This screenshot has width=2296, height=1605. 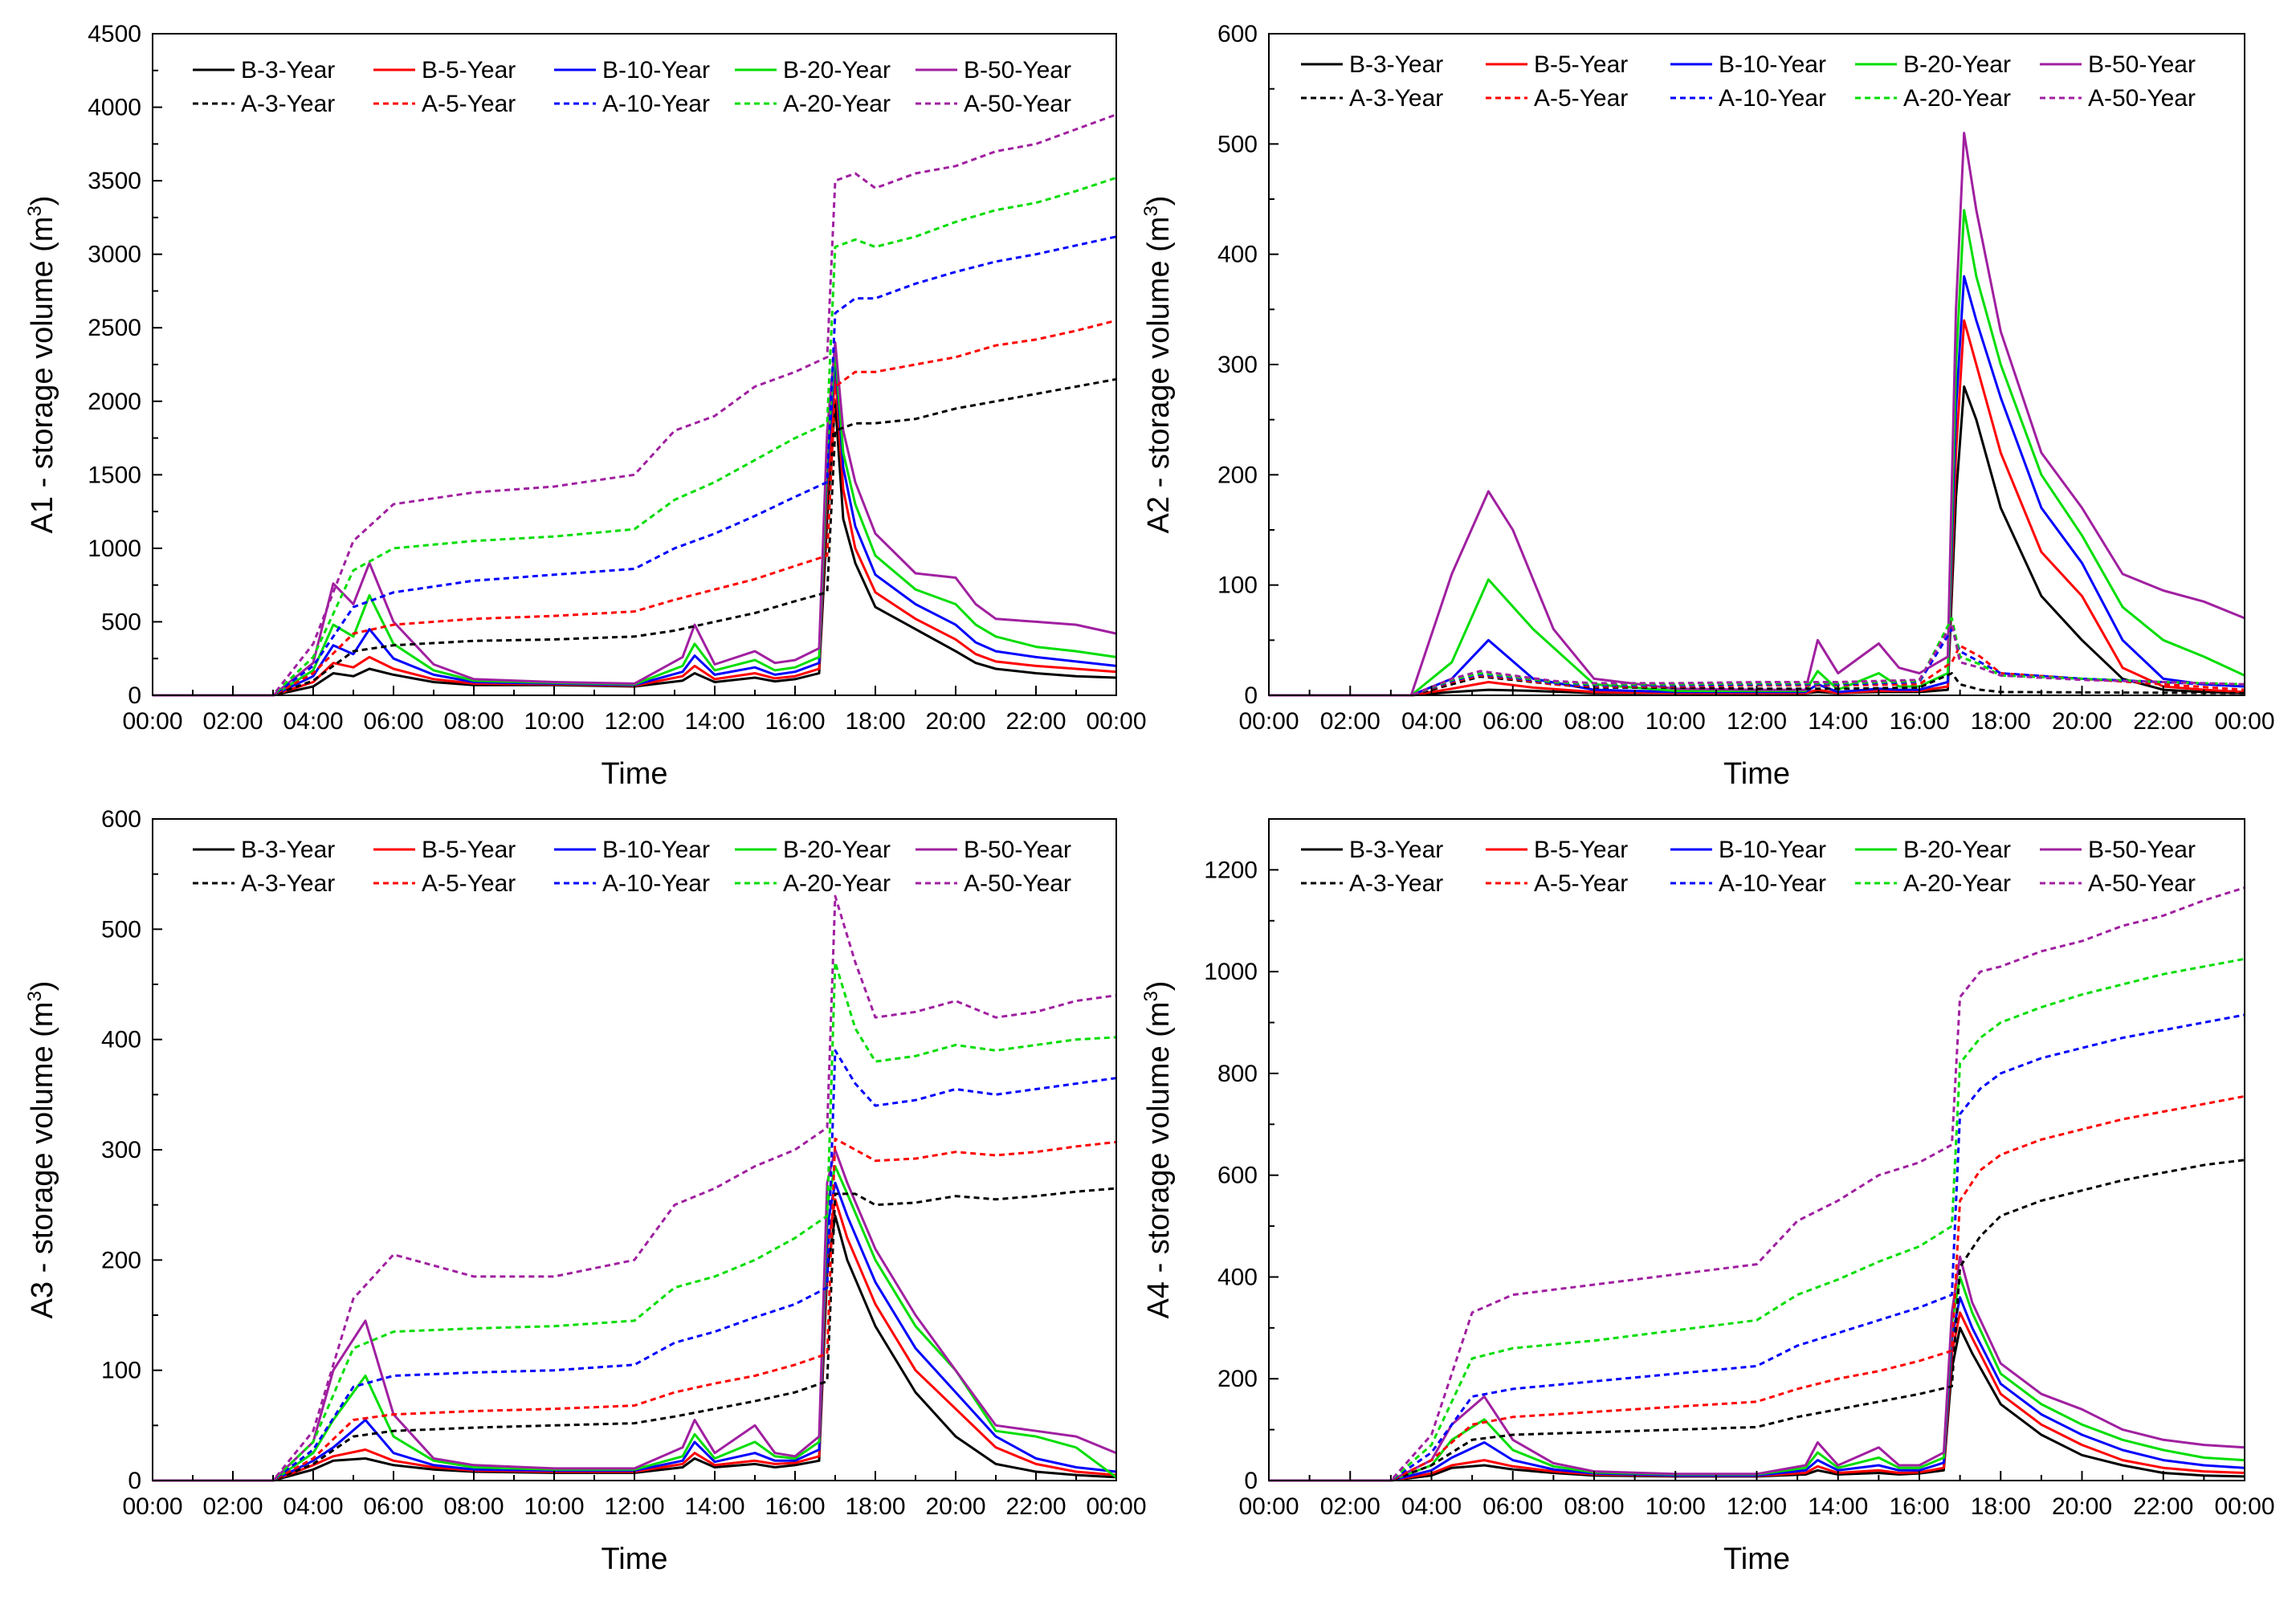 I want to click on chart-a4-series-a-3-year, so click(x=1757, y=1320).